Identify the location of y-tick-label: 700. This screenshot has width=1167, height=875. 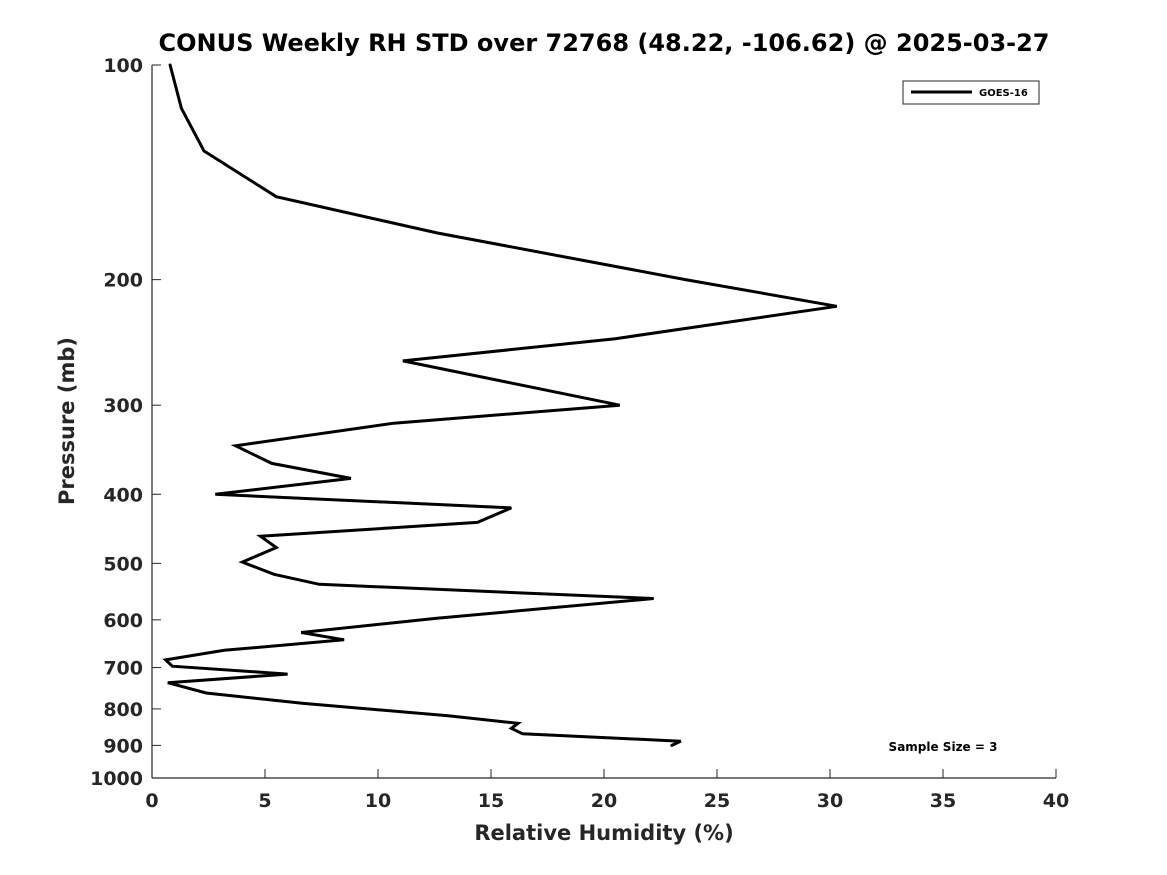
(123, 669).